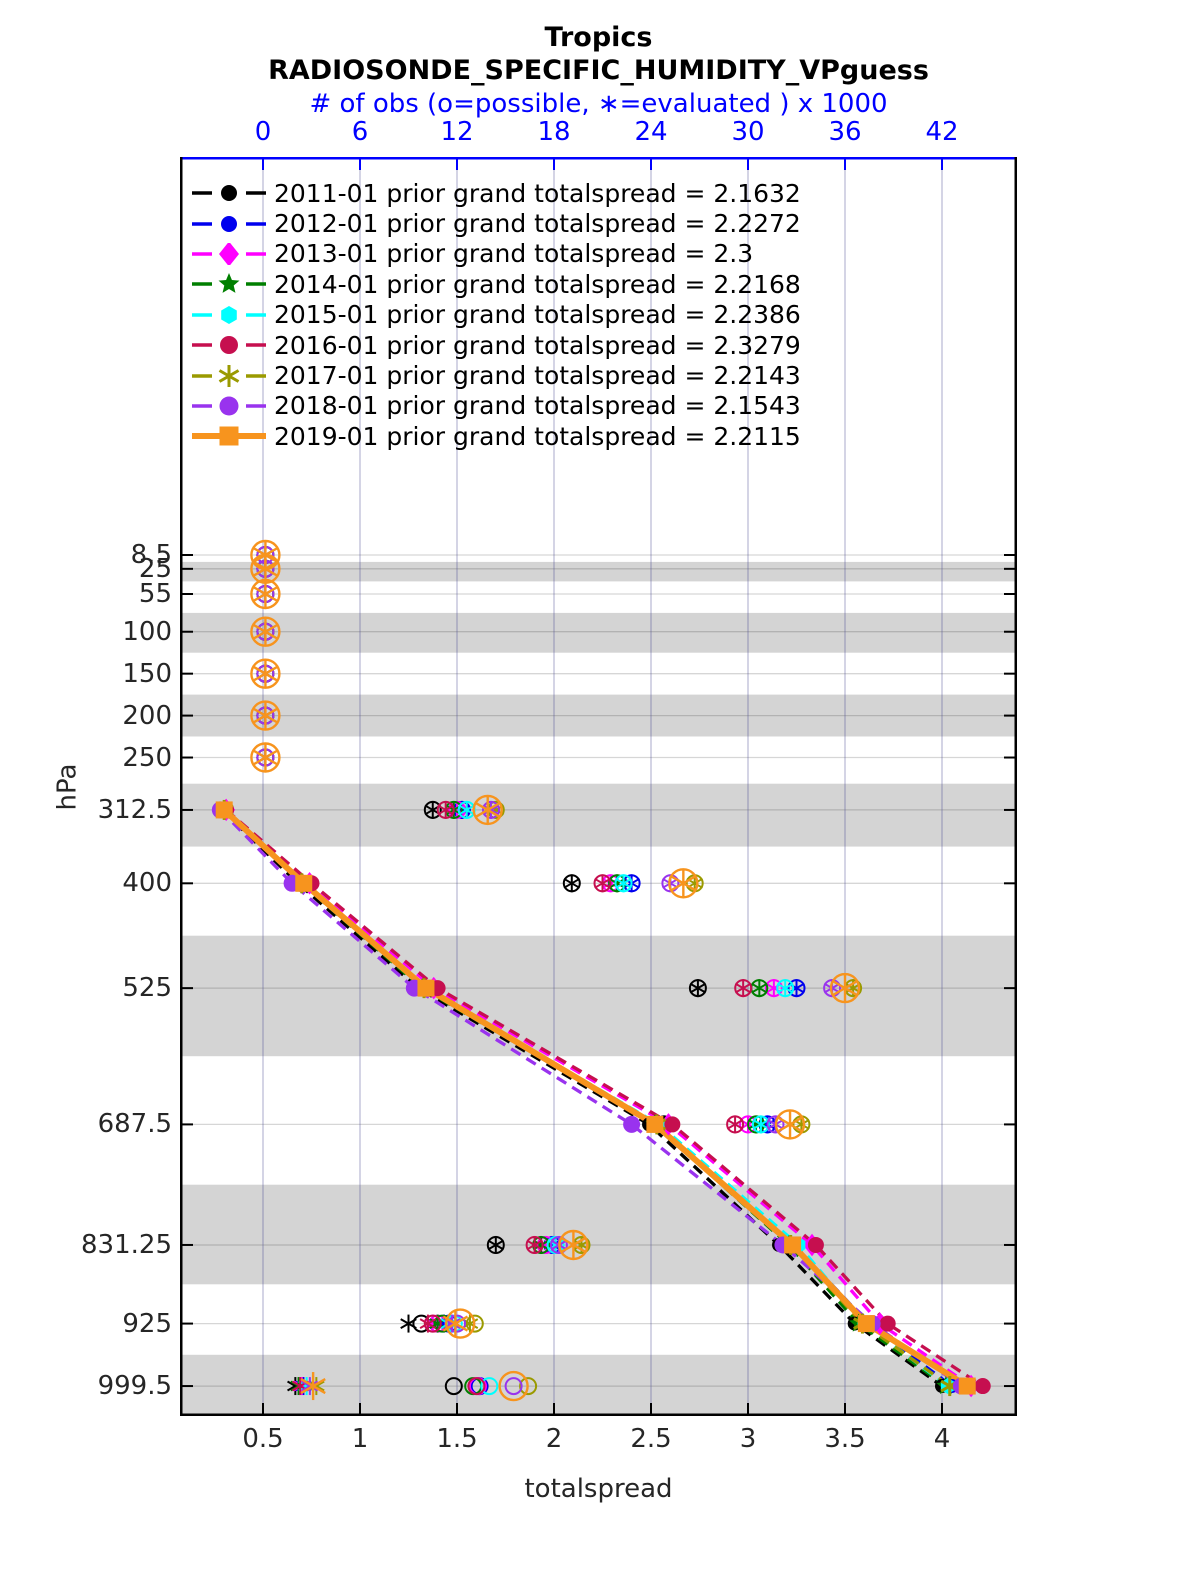 This screenshot has width=1200, height=1575. I want to click on x-tick-label: 2, so click(554, 1439).